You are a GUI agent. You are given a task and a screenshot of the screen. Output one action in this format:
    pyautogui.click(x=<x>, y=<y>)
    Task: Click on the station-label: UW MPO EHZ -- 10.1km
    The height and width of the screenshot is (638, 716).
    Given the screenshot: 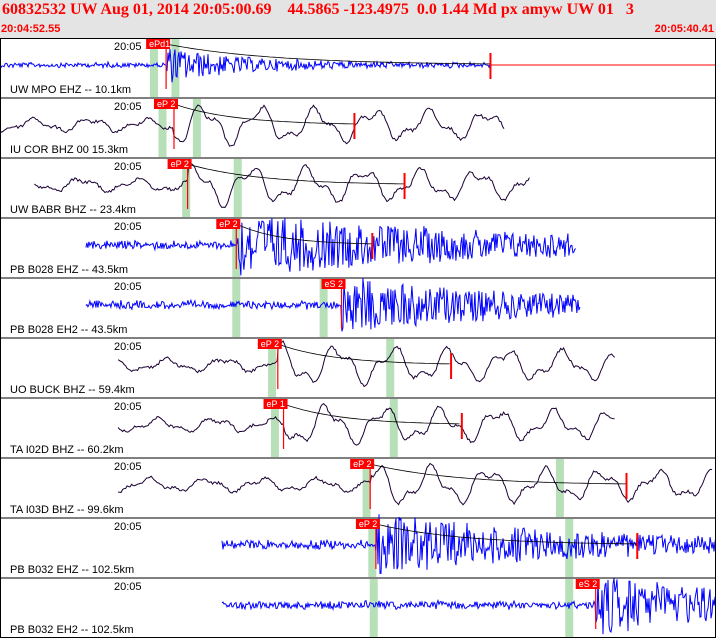 What is the action you would take?
    pyautogui.click(x=70, y=90)
    